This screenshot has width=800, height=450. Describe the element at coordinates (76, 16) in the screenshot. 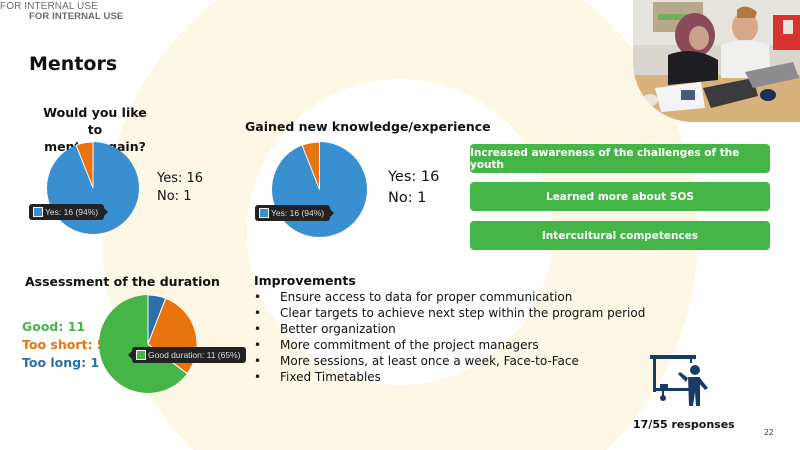

I see `classification-label-secondary: FOR INTERNAL USE` at that location.